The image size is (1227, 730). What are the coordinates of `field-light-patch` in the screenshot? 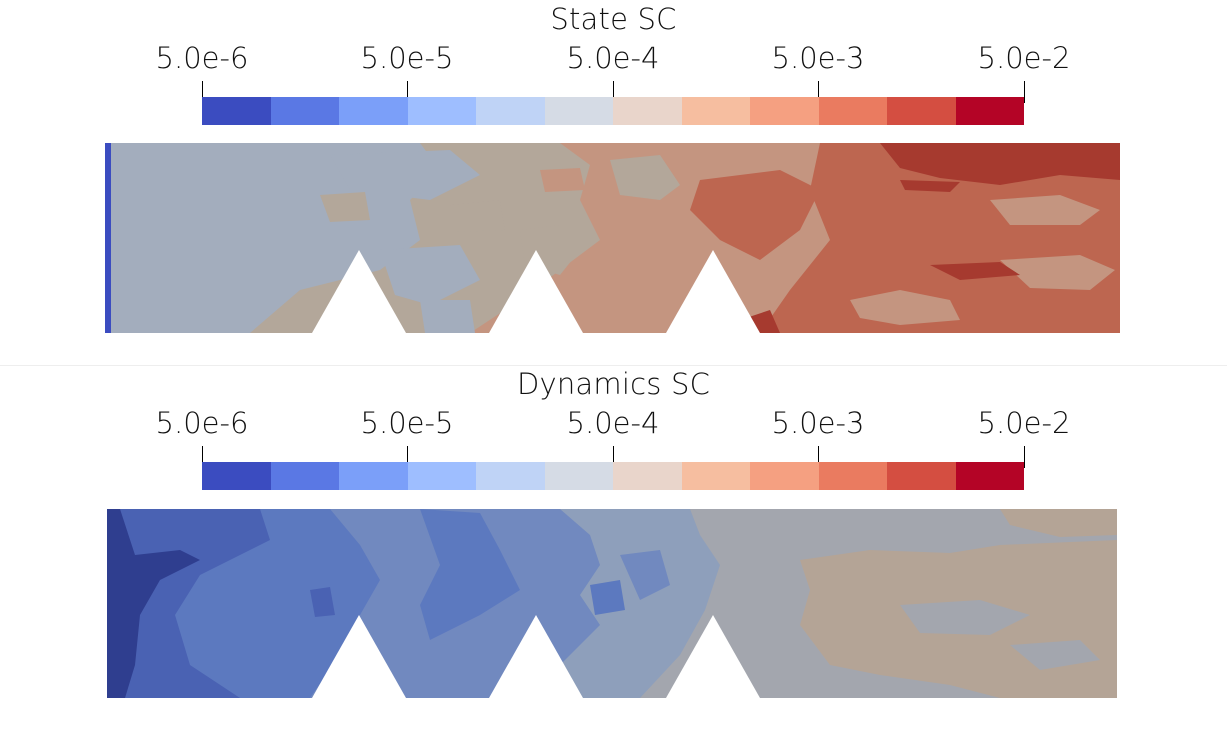 It's located at (645, 575).